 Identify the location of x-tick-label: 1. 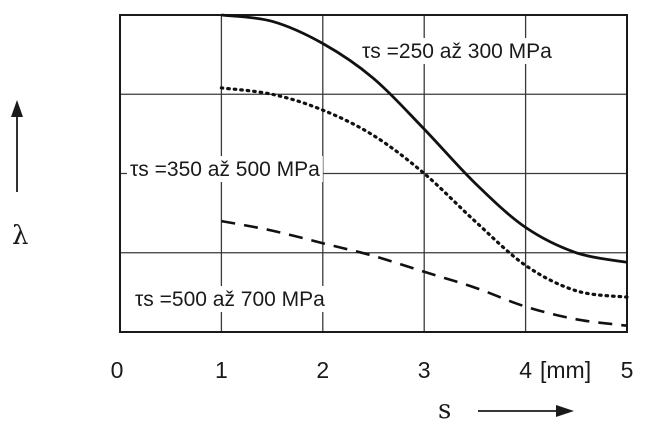
(221, 370).